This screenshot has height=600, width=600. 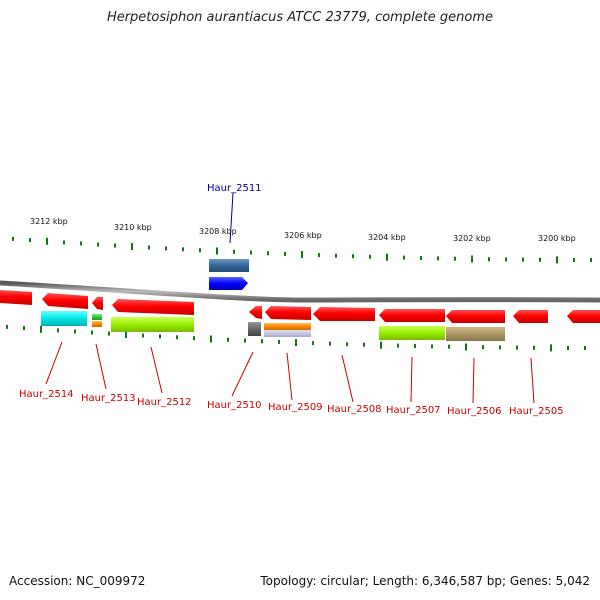 What do you see at coordinates (108, 398) in the screenshot?
I see `gene-label-haur-2513: Haur_2513` at bounding box center [108, 398].